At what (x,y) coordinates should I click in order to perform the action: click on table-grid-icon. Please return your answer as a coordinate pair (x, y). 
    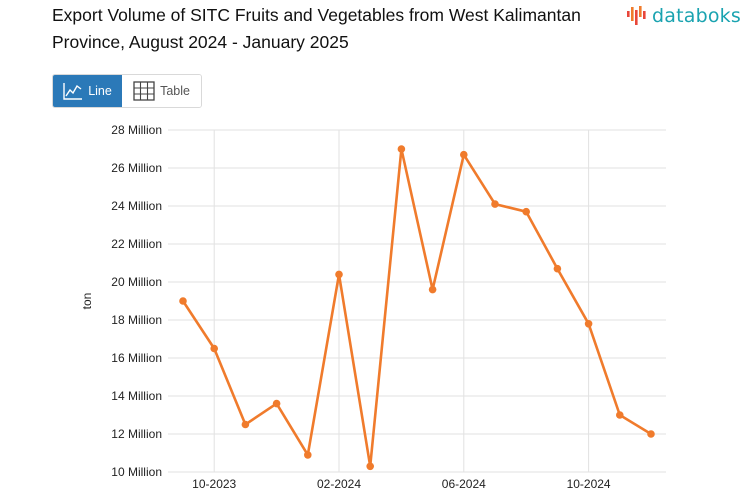
    Looking at the image, I should click on (144, 91).